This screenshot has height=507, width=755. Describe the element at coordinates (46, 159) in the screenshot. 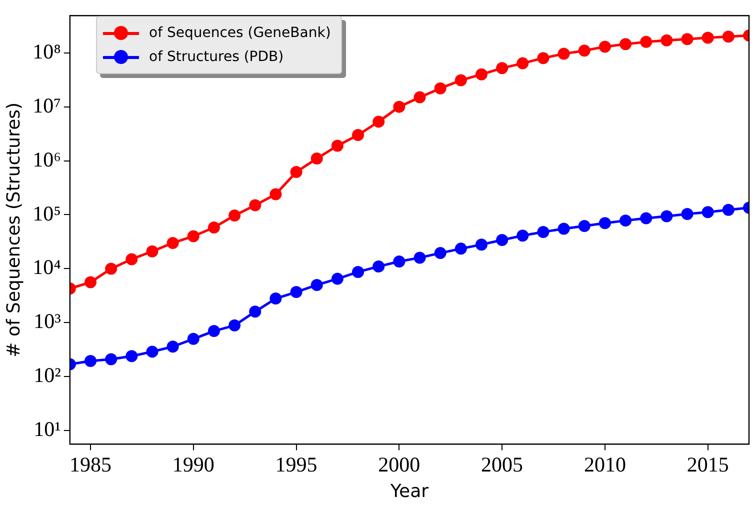

I see `y-tick-label: 10⁶` at that location.